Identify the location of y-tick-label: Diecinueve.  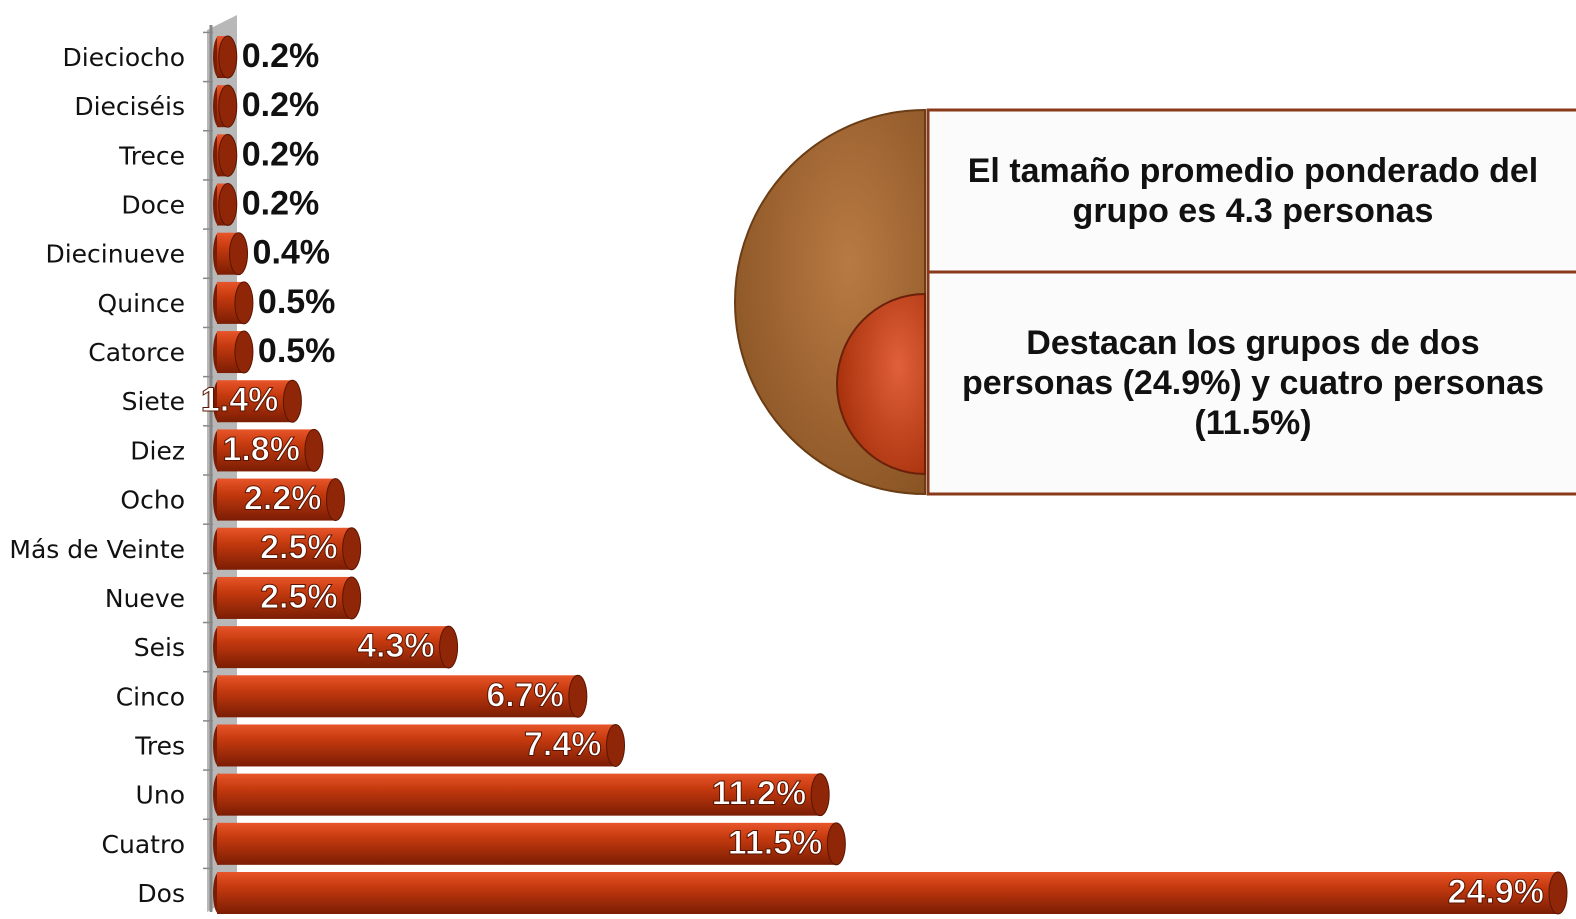
(115, 254).